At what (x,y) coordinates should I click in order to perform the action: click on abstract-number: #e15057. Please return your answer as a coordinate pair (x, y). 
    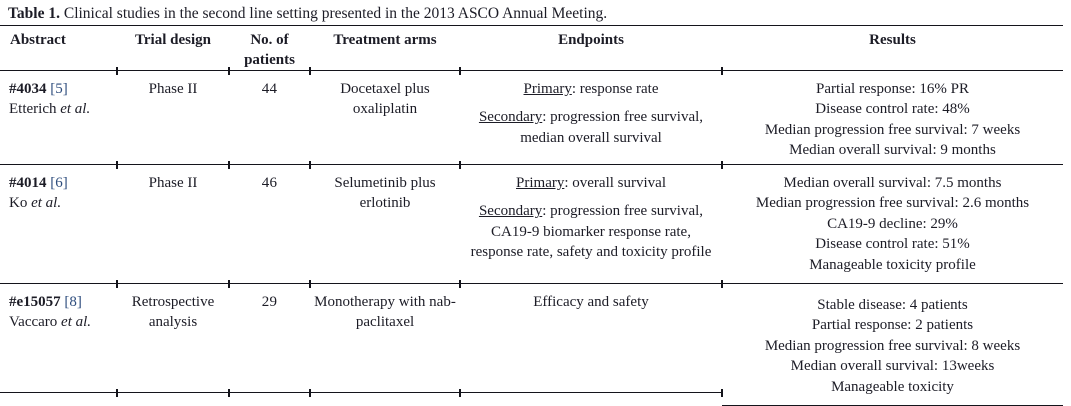
    Looking at the image, I should click on (35, 302).